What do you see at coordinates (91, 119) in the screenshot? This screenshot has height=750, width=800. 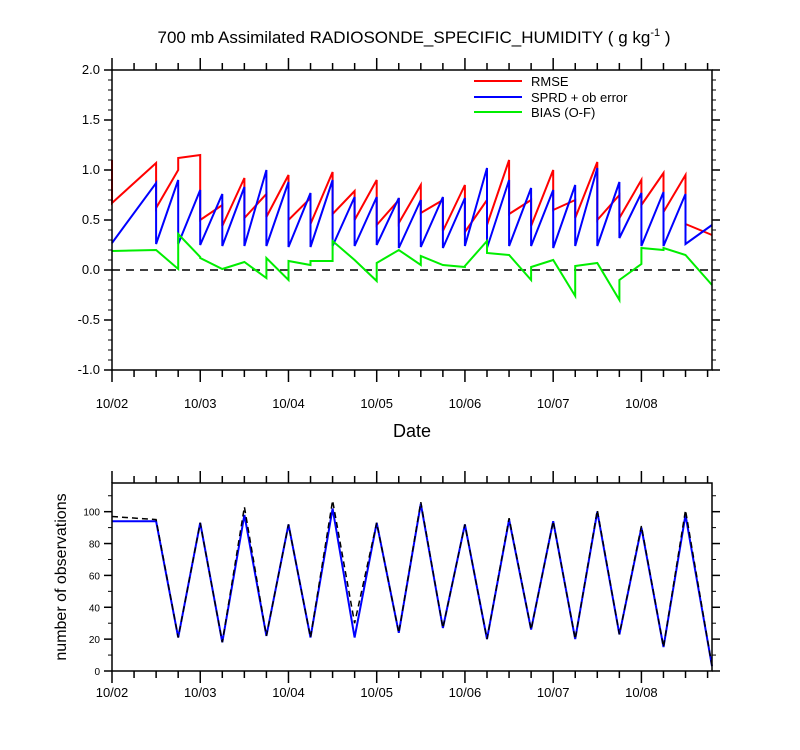 I see `y-tick-label: 1.5` at bounding box center [91, 119].